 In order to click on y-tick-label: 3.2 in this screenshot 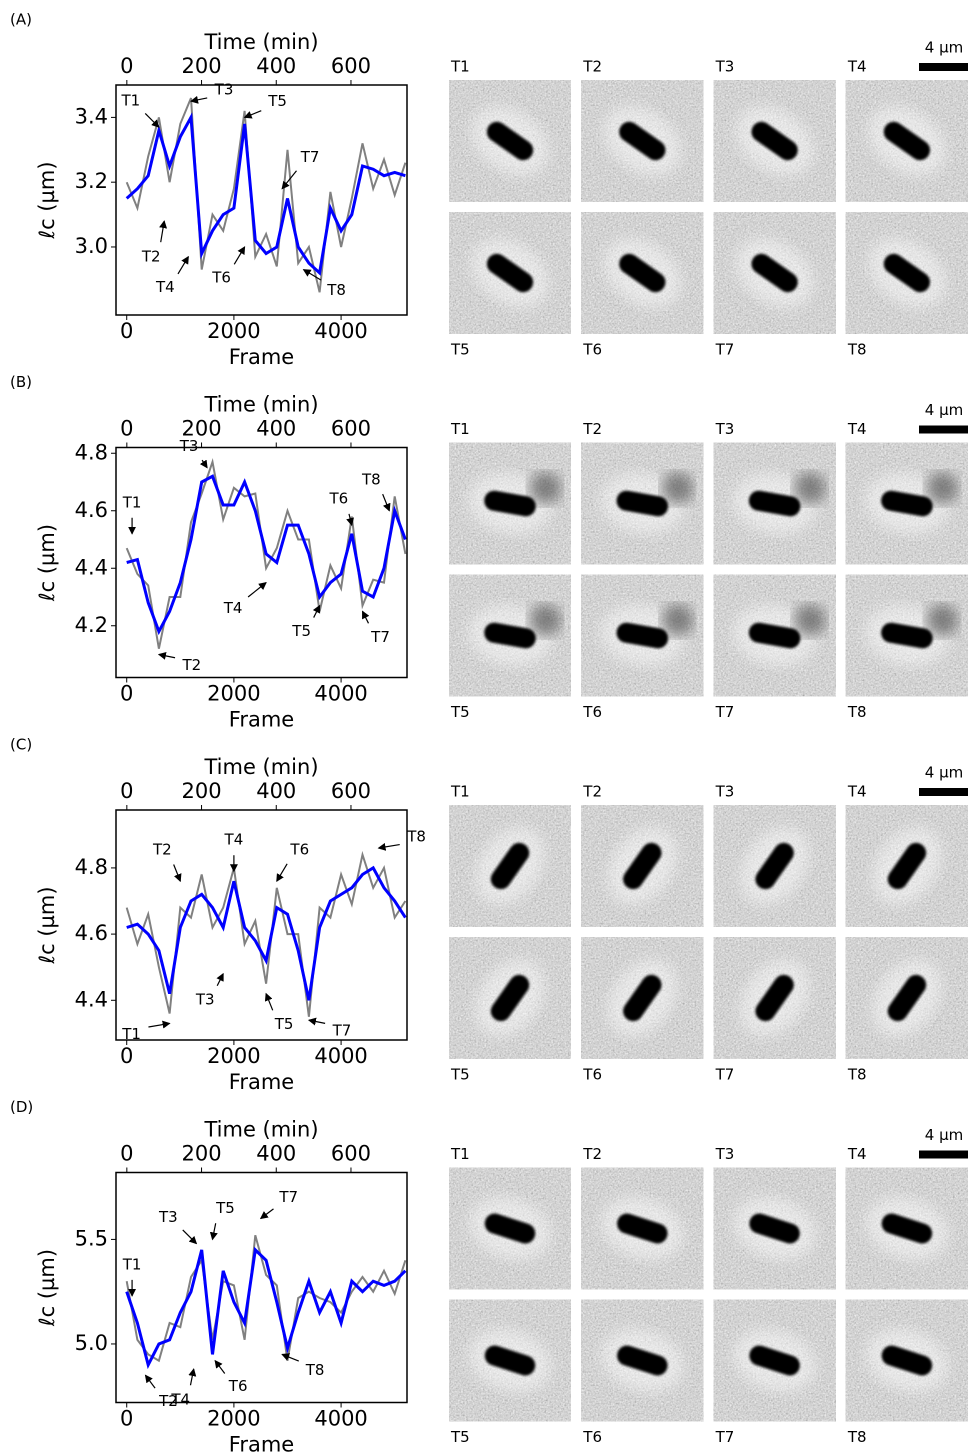, I will do `click(91, 181)`.